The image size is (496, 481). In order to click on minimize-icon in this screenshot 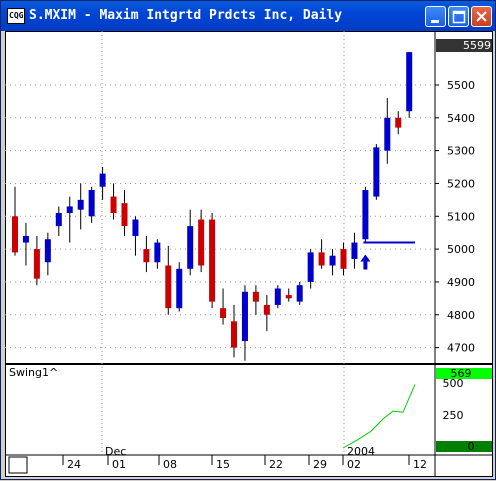, I will do `click(435, 21)`.